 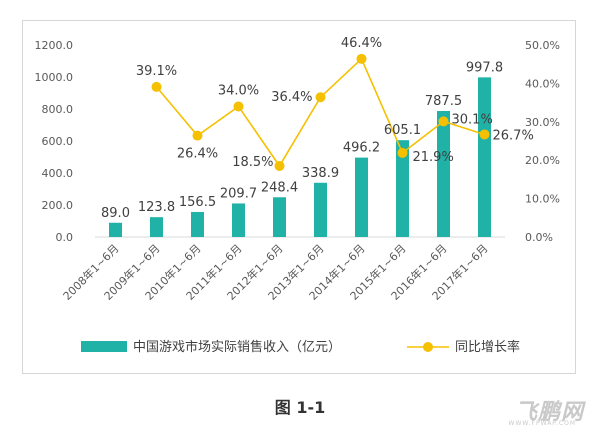 What do you see at coordinates (539, 237) in the screenshot?
I see `y-right-tick-label: 0.0%` at bounding box center [539, 237].